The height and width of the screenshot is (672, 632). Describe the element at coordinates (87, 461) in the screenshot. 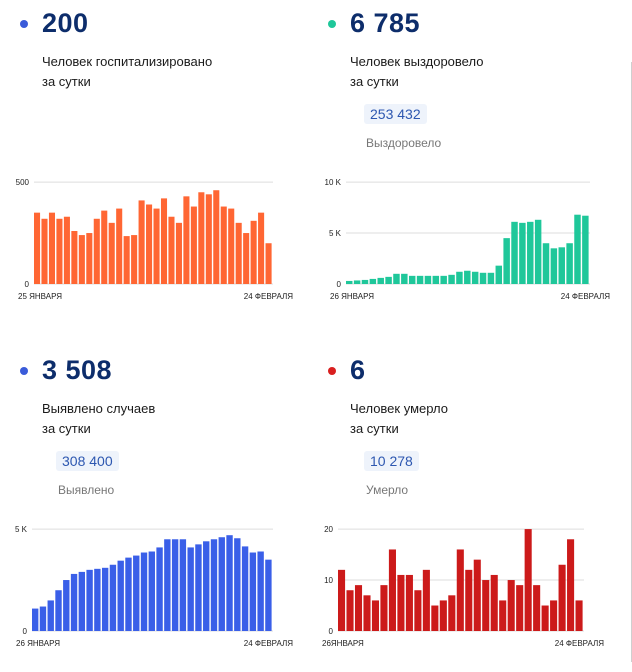

I see `cases-total-badge: 308 400` at that location.